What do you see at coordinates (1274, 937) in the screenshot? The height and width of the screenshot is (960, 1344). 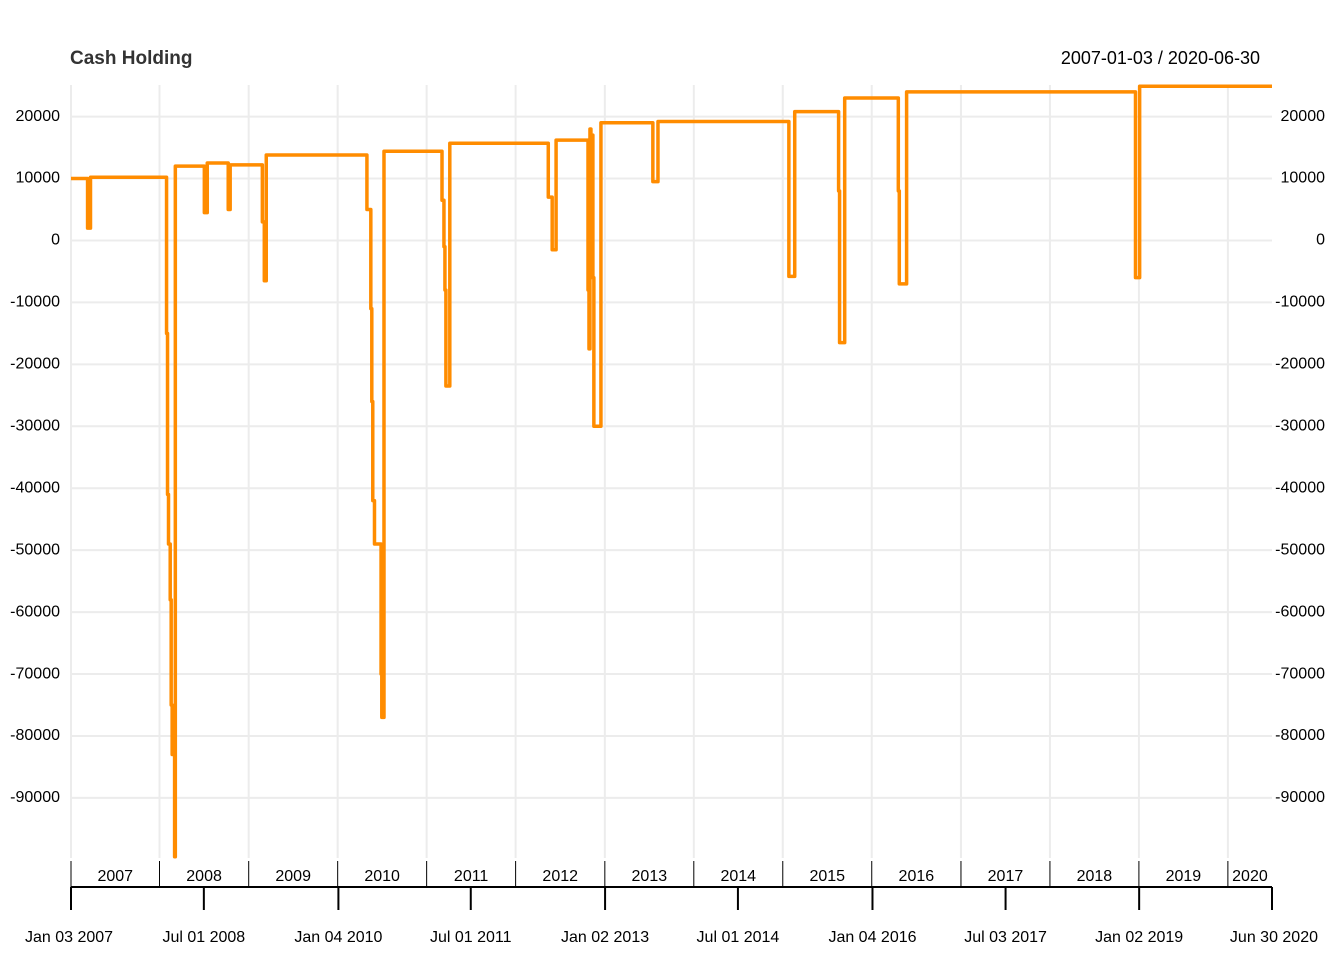 I see `x-tick-label: Jun 30 2020` at bounding box center [1274, 937].